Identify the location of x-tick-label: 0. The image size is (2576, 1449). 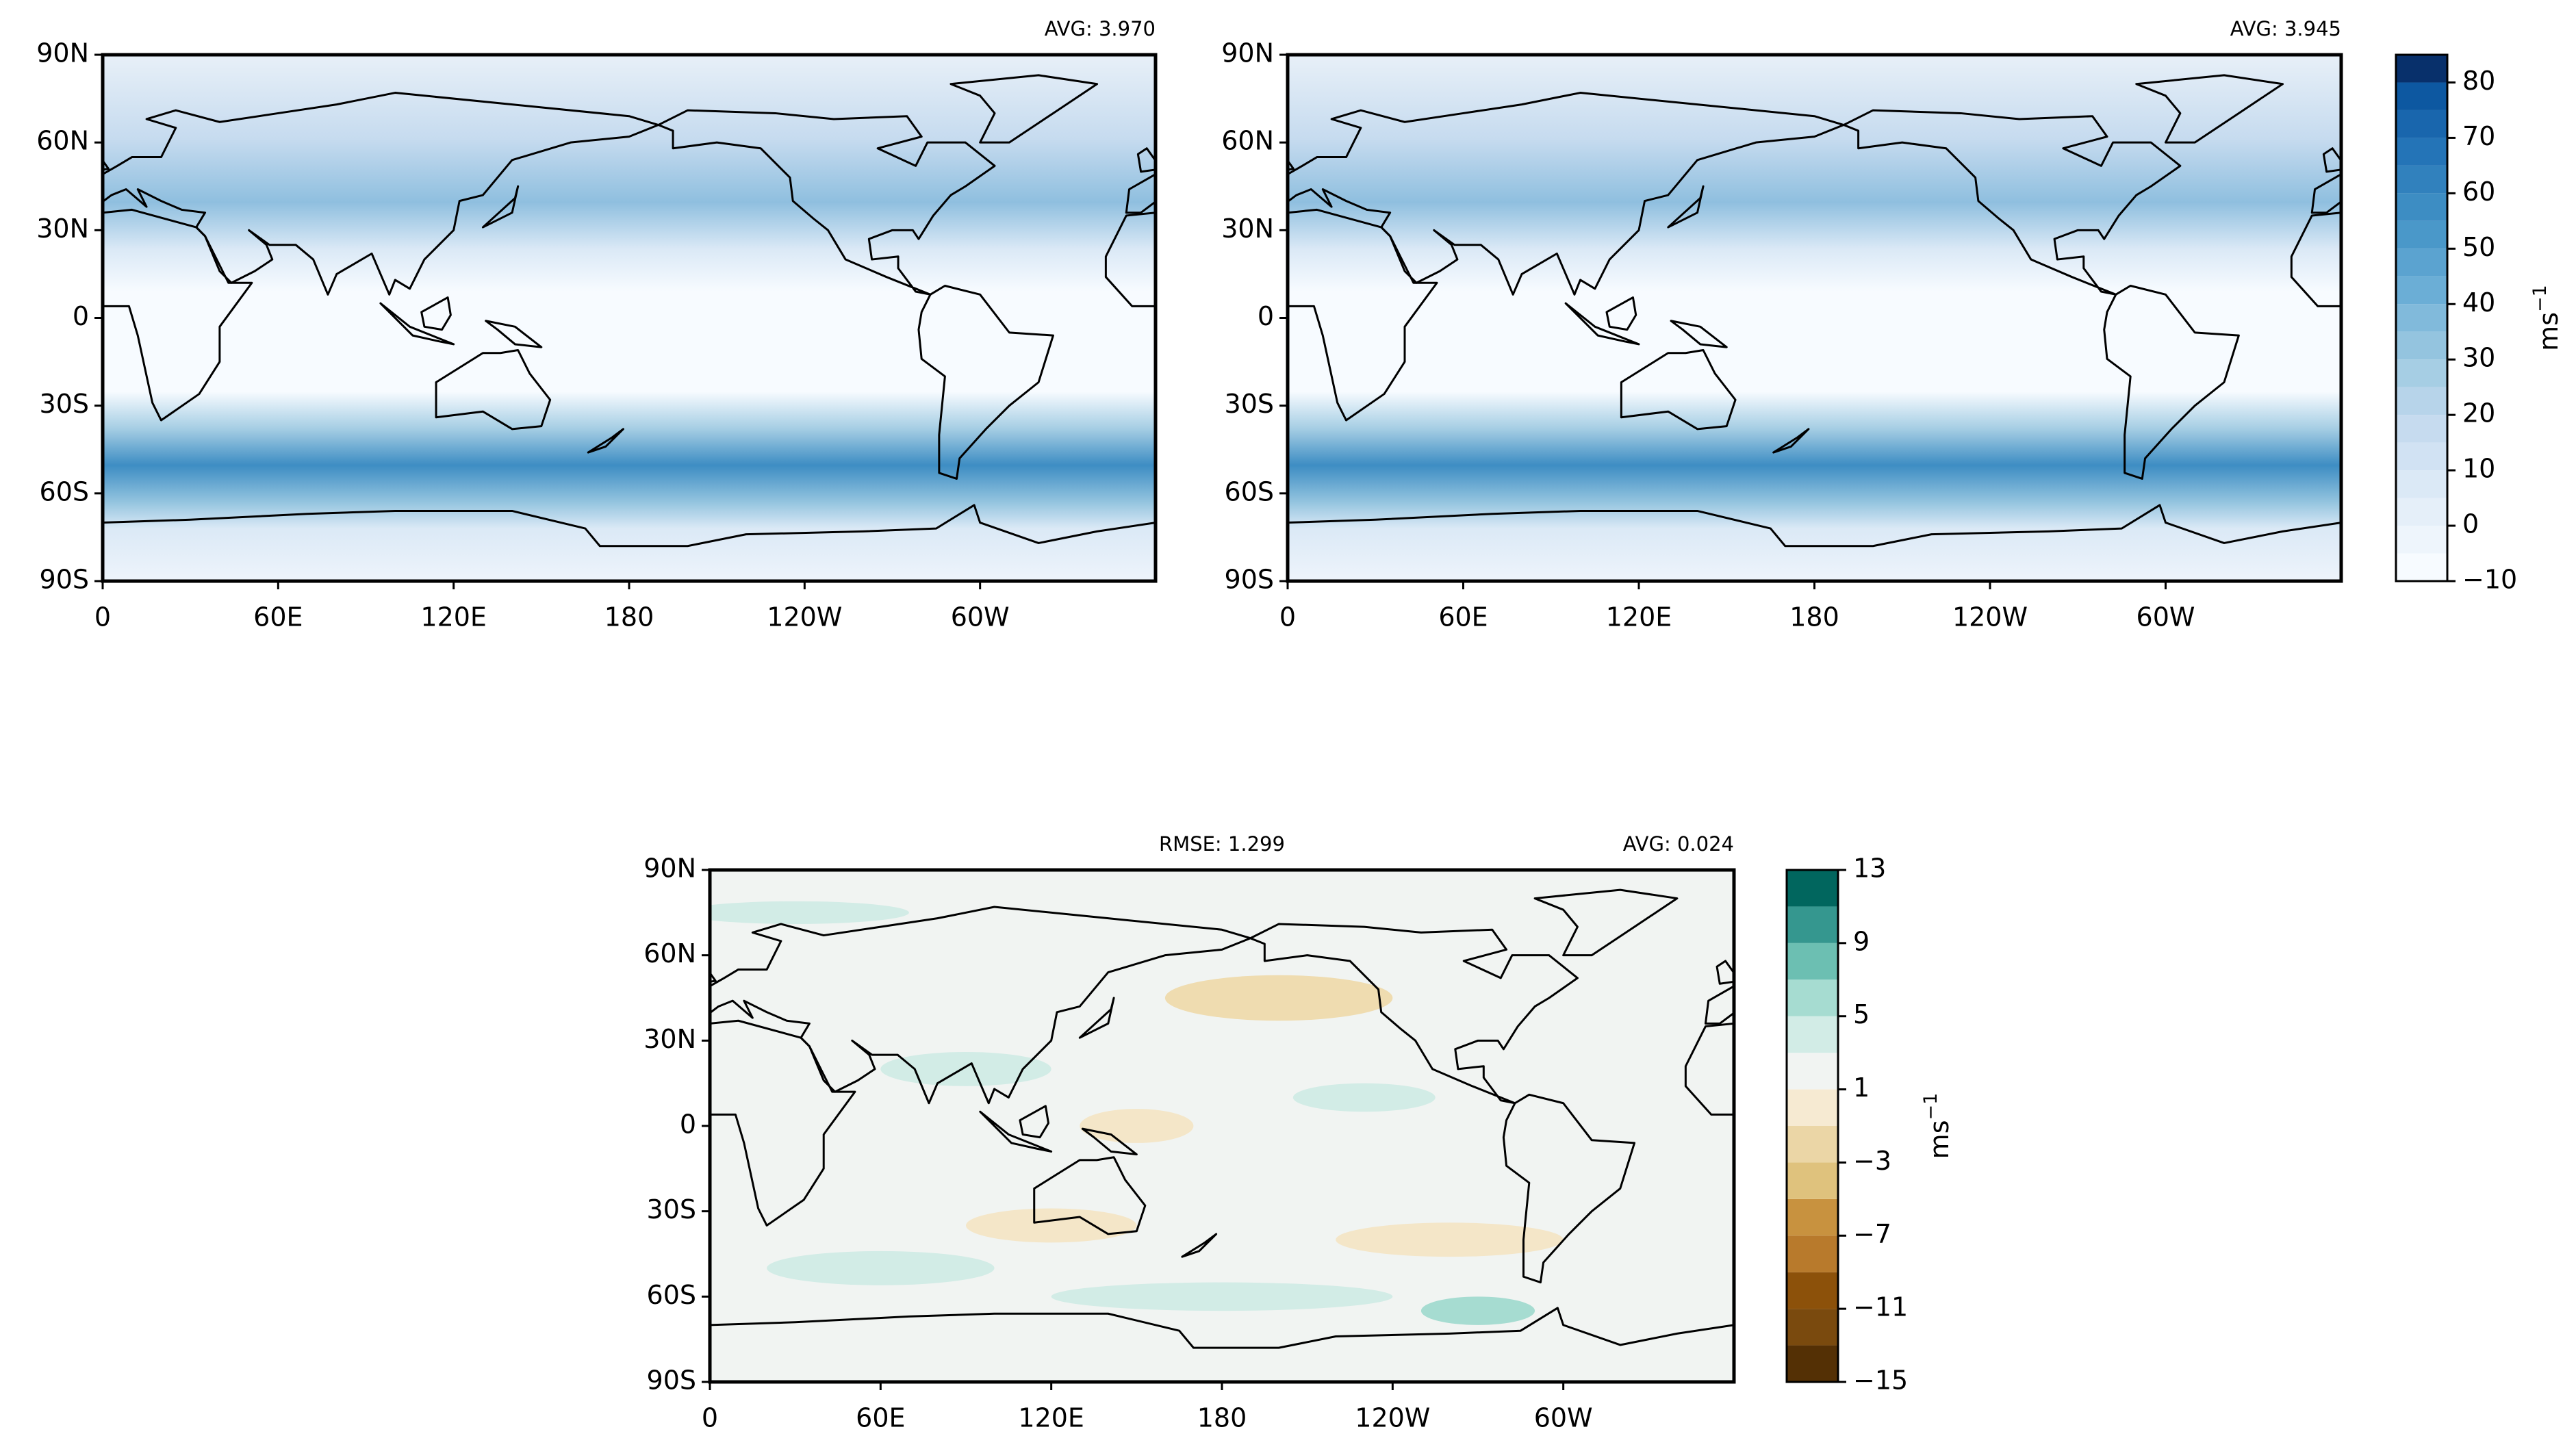
(1287, 617).